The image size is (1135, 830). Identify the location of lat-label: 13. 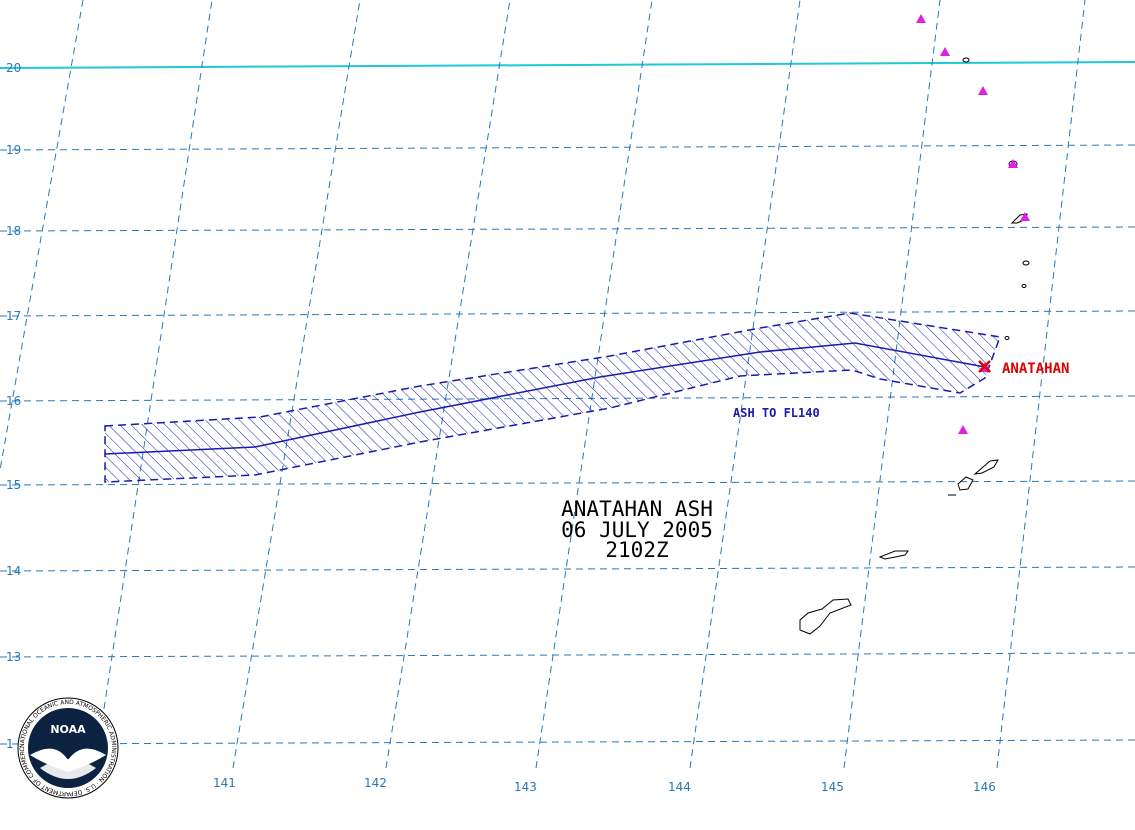
(13, 657).